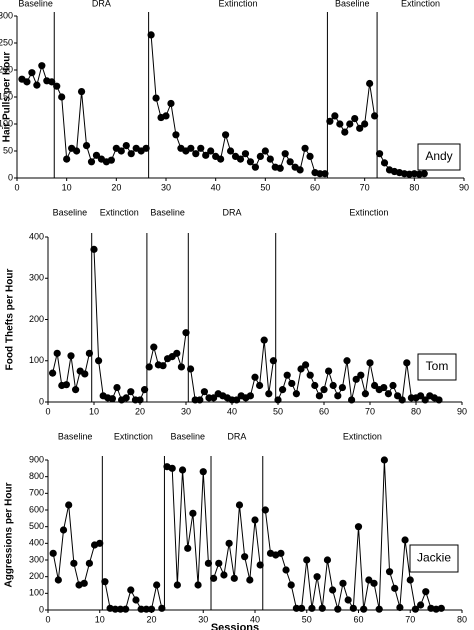 The height and width of the screenshot is (630, 474). What do you see at coordinates (36, 278) in the screenshot?
I see `y-tick-label: 300` at bounding box center [36, 278].